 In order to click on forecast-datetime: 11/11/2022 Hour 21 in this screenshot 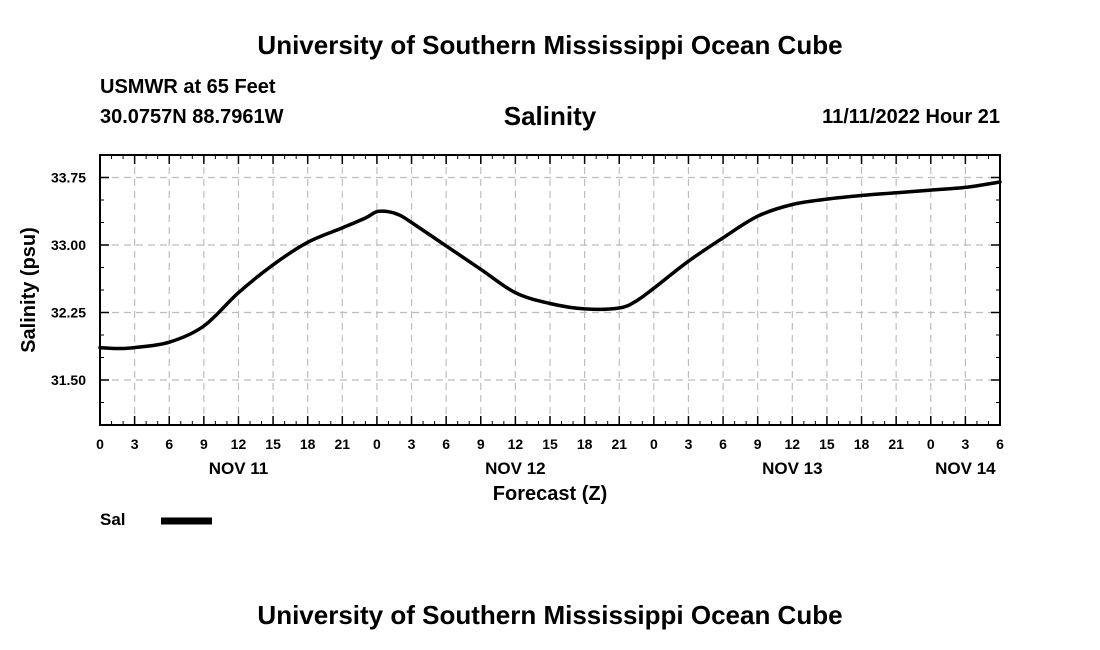, I will do `click(911, 117)`.